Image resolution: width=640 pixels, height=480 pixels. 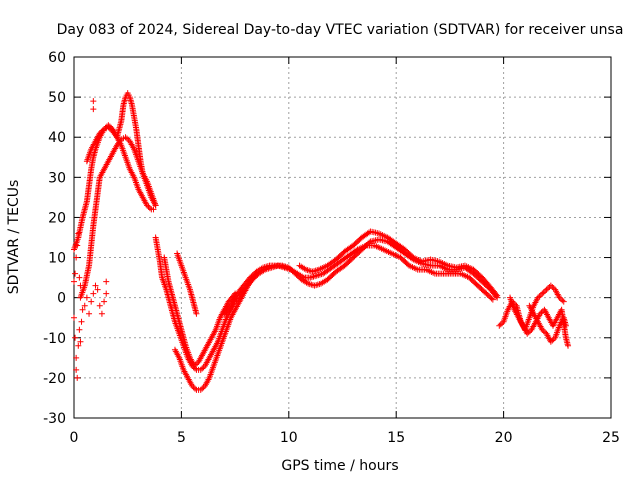 What do you see at coordinates (57, 218) in the screenshot?
I see `y-tick-label: 20` at bounding box center [57, 218].